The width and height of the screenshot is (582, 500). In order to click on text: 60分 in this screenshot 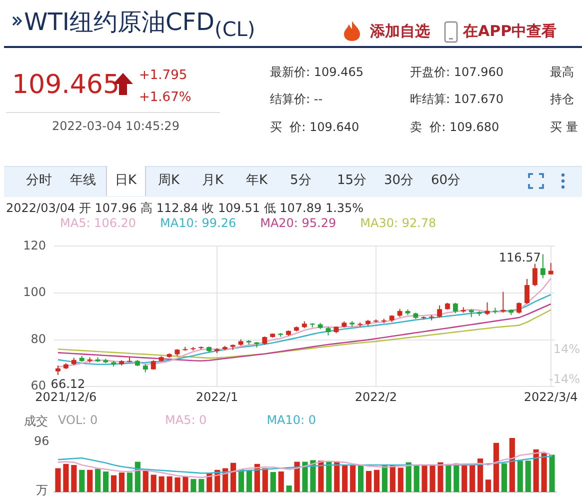, I will do `click(446, 181)`.